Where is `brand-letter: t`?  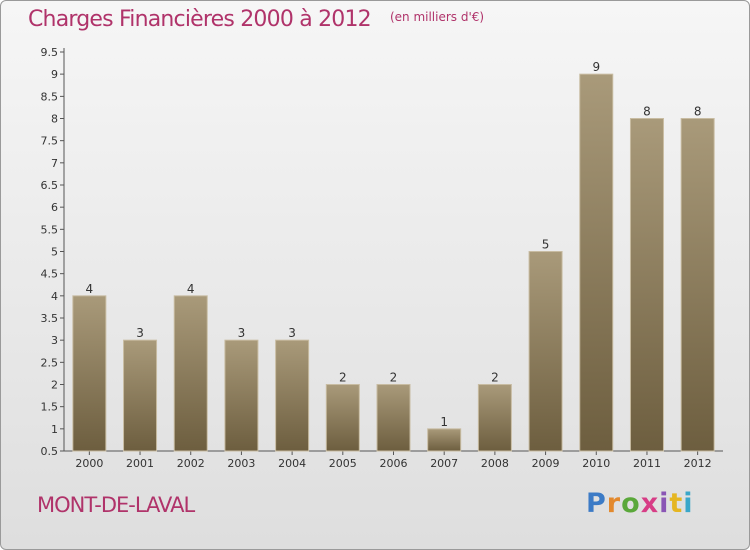 brand-letter: t is located at coordinates (676, 503).